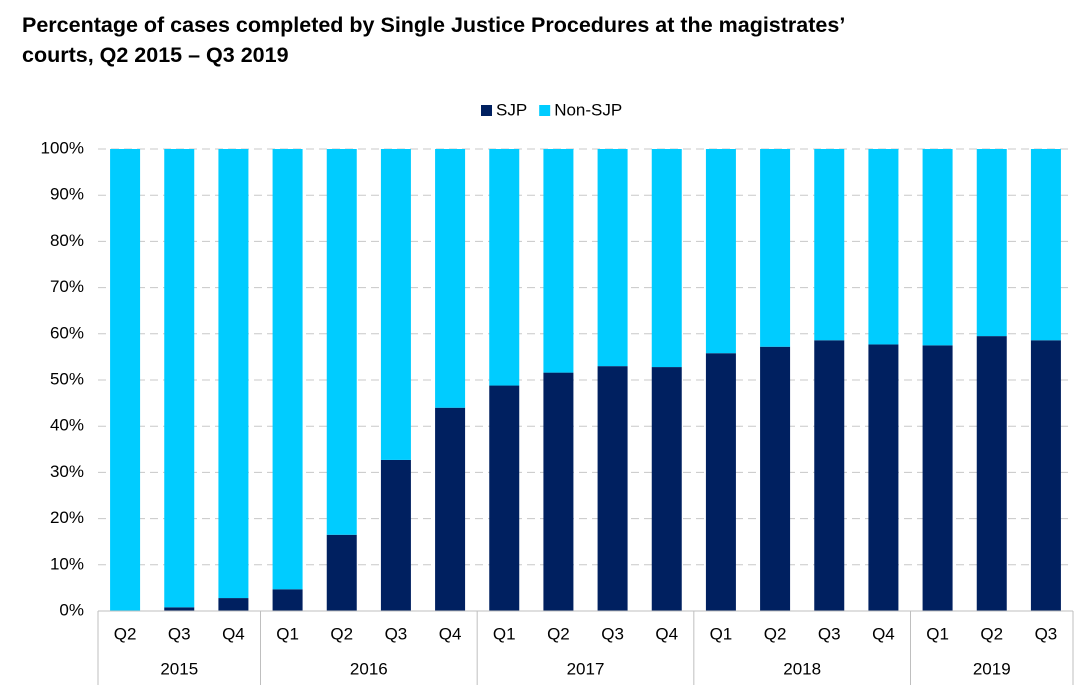 The image size is (1086, 695). Describe the element at coordinates (67, 471) in the screenshot. I see `y-tick-label: 30%` at that location.